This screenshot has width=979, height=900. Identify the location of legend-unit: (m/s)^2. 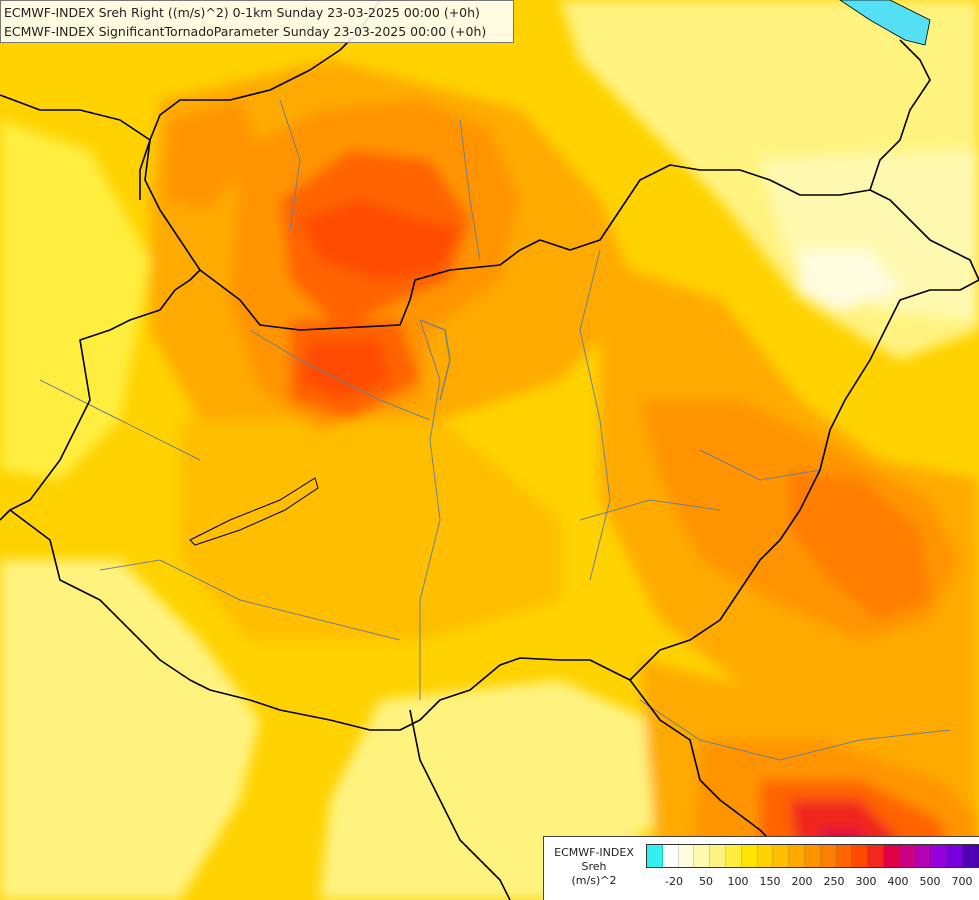
(594, 880).